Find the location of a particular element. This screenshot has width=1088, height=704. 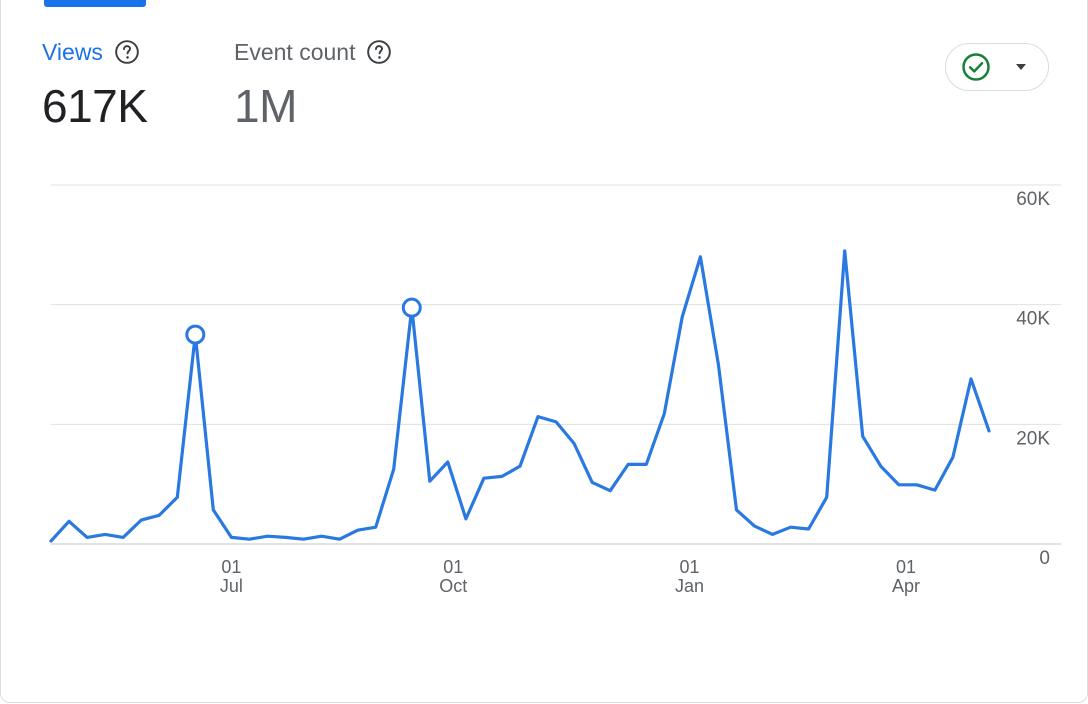

y-tick-label: 40K is located at coordinates (1033, 319).